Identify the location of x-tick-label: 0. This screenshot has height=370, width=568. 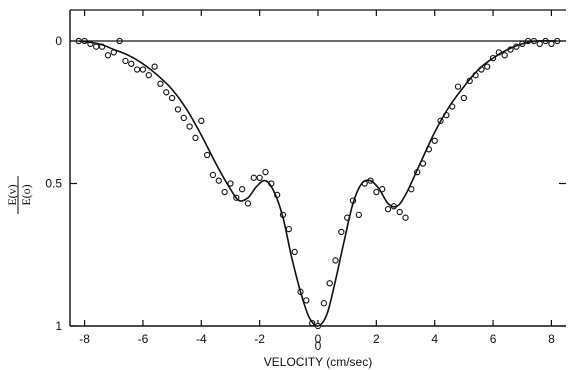
(318, 339).